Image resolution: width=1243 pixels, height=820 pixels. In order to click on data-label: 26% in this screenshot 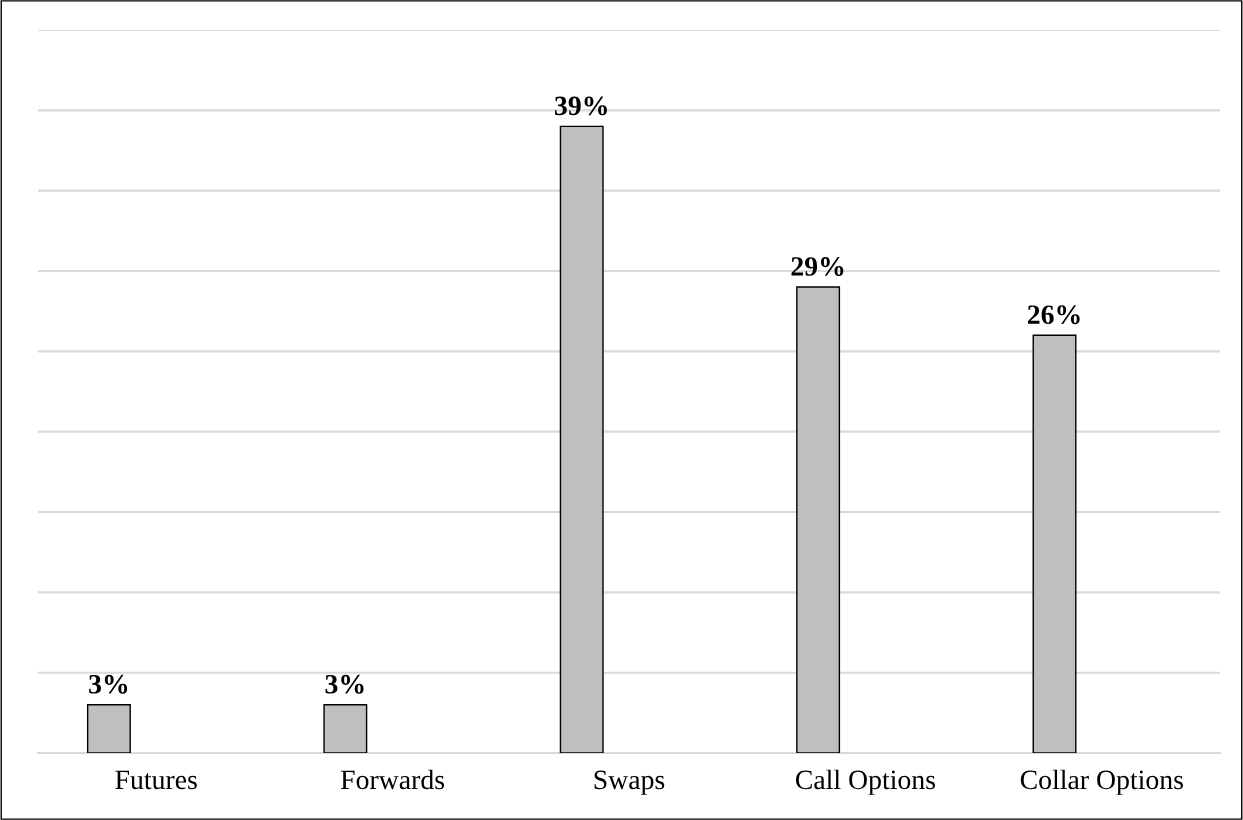, I will do `click(1053, 315)`.